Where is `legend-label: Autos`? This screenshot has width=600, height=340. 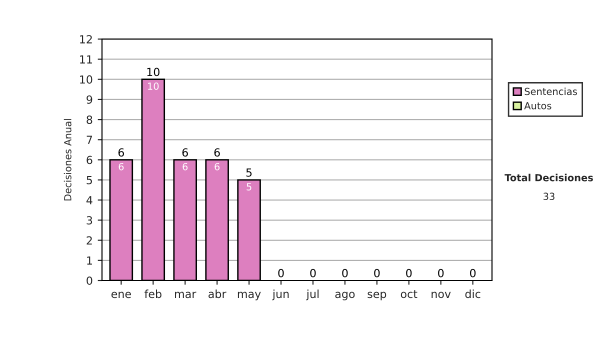
legend-label: Autos is located at coordinates (538, 106).